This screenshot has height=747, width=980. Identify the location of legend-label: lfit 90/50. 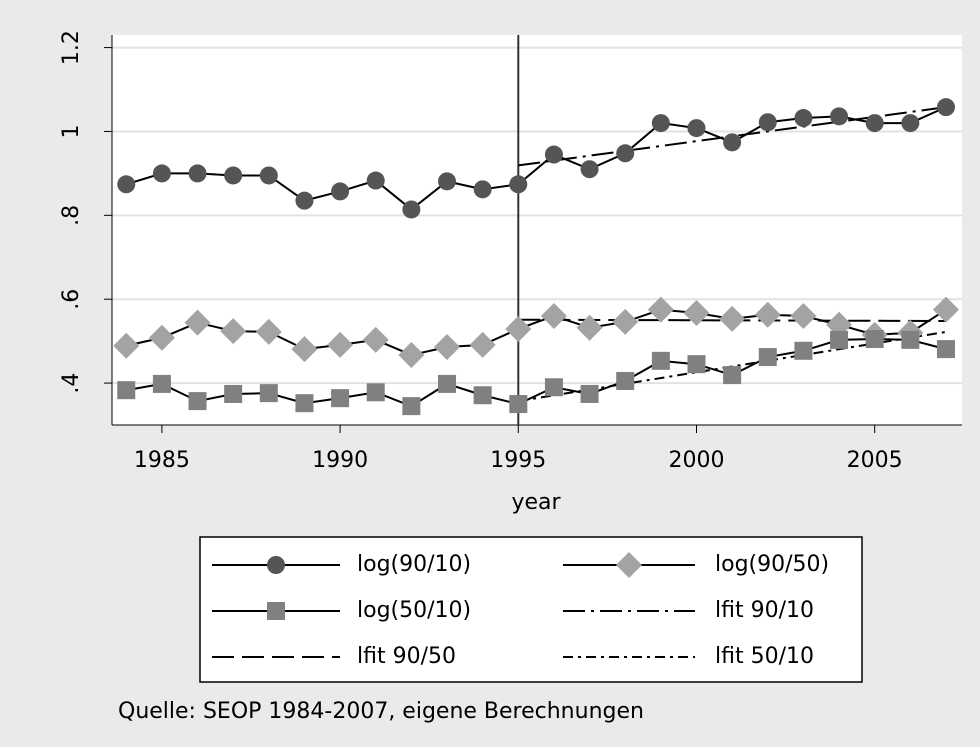
(406, 656).